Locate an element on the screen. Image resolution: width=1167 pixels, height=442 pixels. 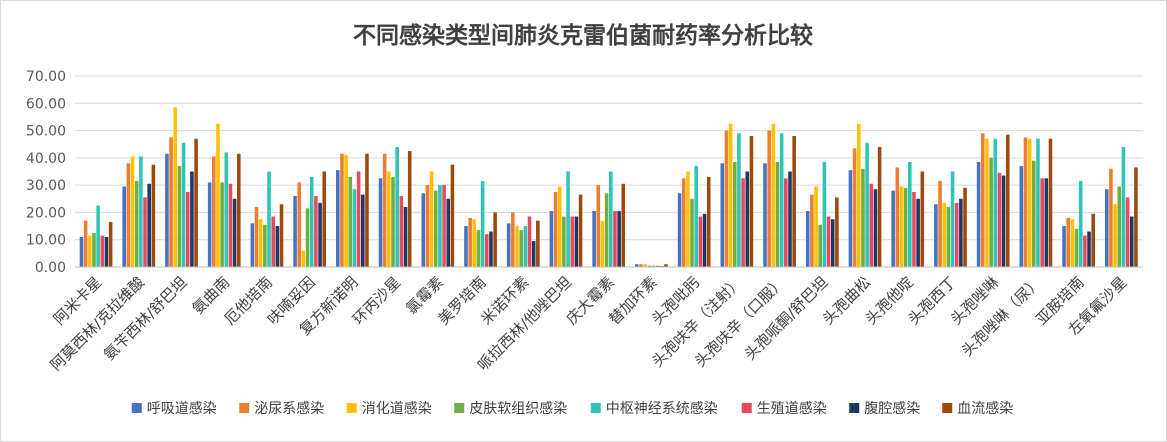
chart-title: 不同感染类型间肺炎克雷伯菌耐药率分析比较 is located at coordinates (583, 35).